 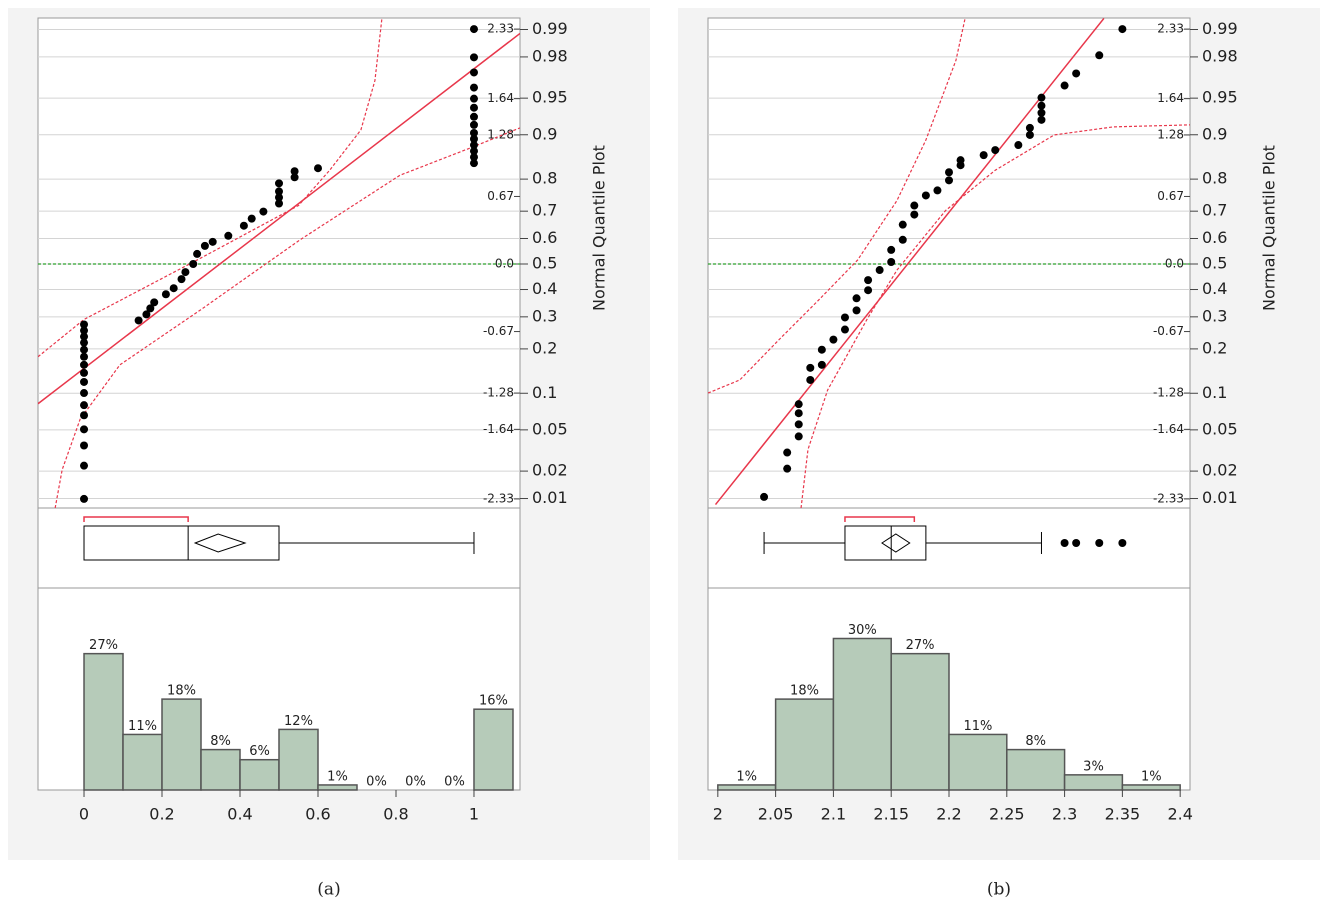 What do you see at coordinates (1168, 331) in the screenshot?
I see `z-tick-label: -0.67` at bounding box center [1168, 331].